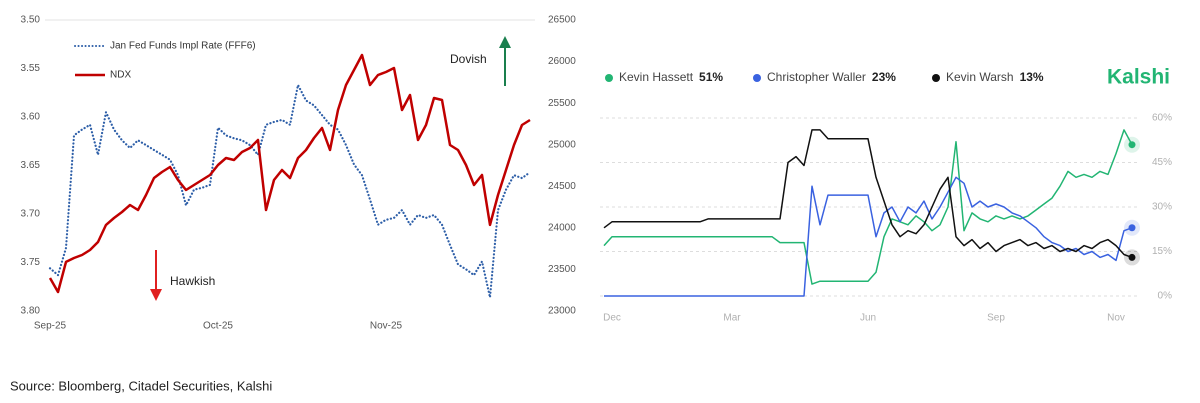 Image resolution: width=1200 pixels, height=403 pixels. Describe the element at coordinates (468, 59) in the screenshot. I see `annotation: Dovish` at that location.